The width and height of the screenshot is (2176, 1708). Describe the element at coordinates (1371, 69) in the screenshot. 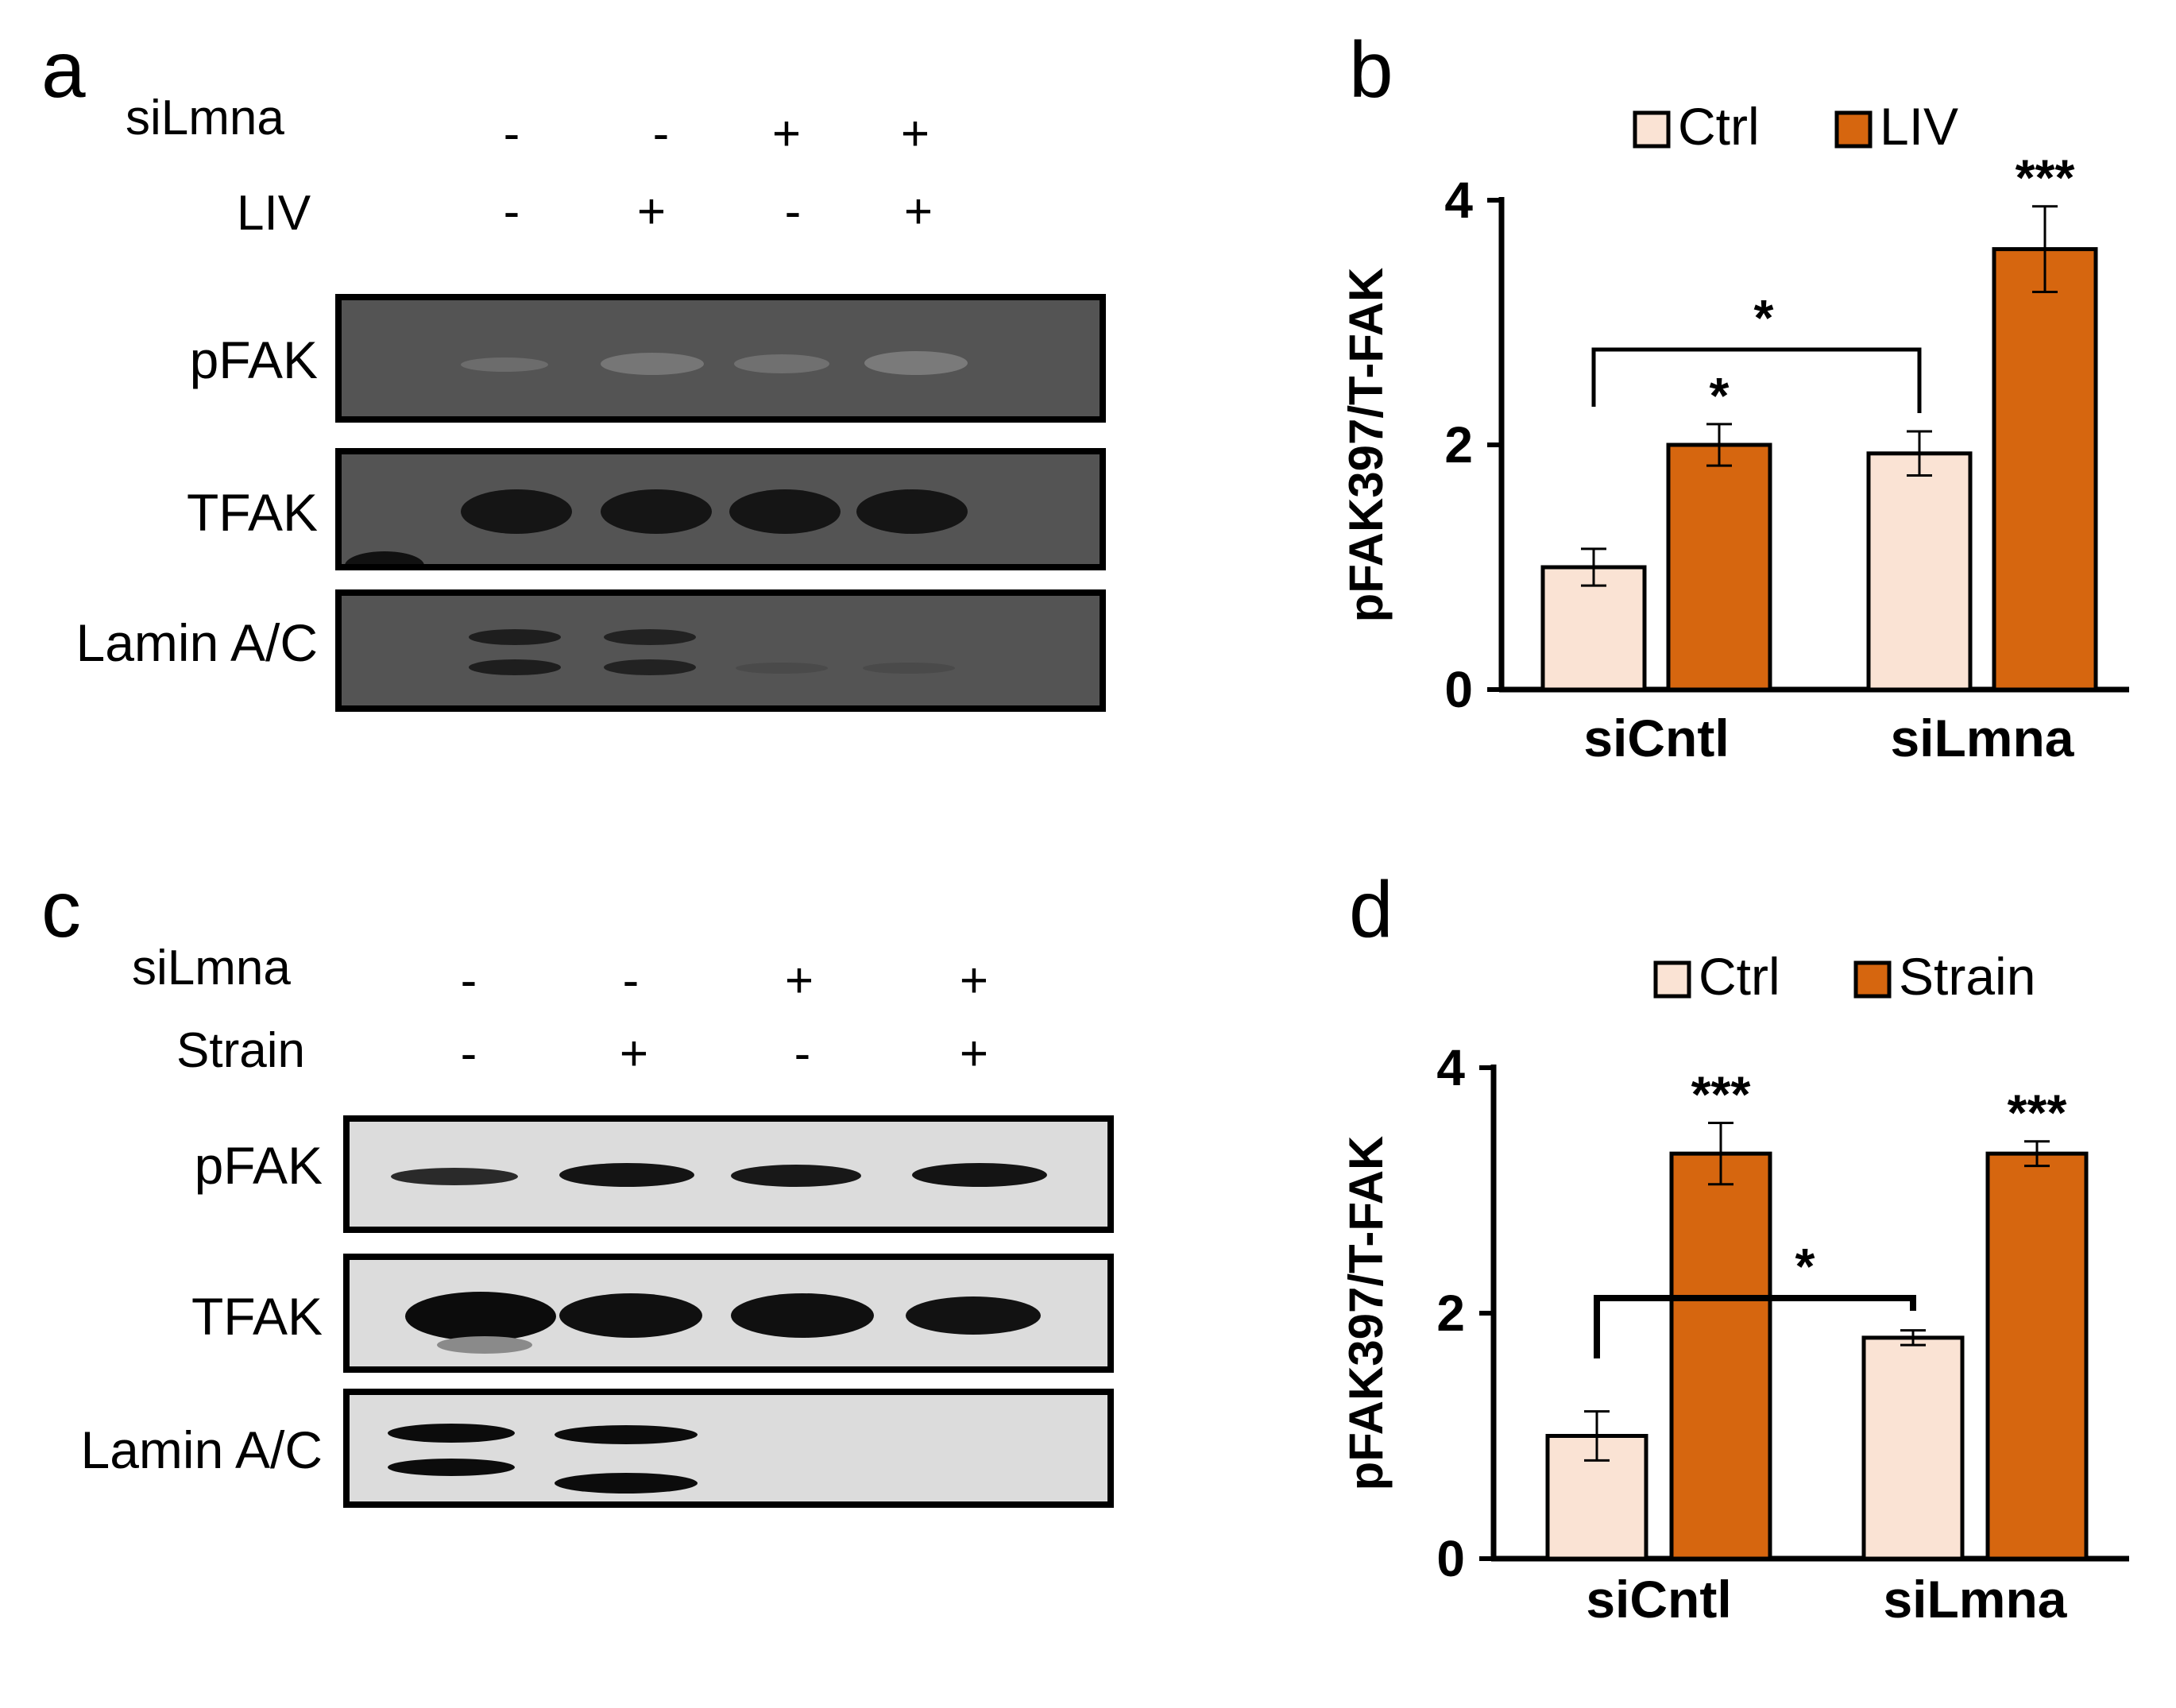

I see `panel-letter-b: b` at that location.